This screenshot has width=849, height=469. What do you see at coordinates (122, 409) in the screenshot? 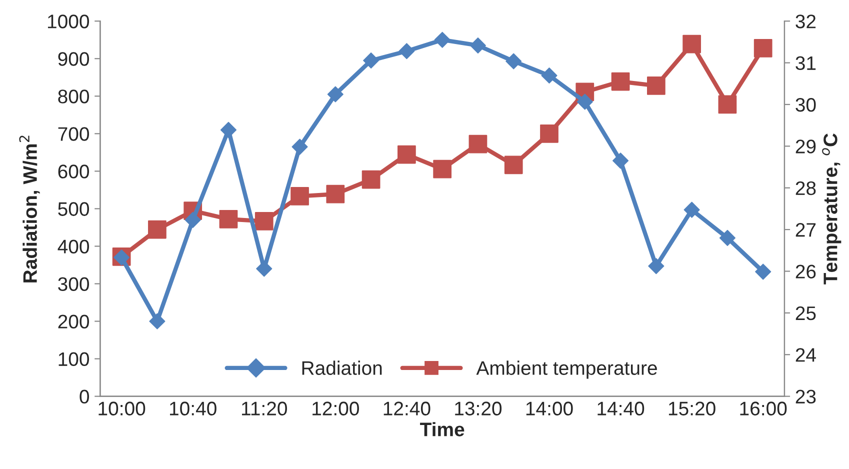
I see `x-tick-label: 10:00` at bounding box center [122, 409].